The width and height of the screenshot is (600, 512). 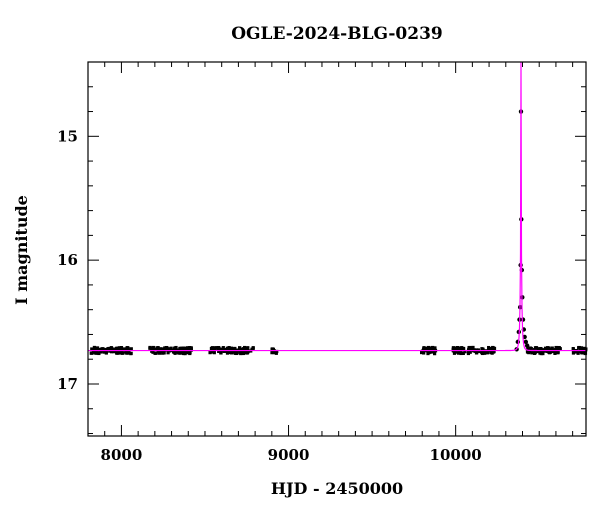 What do you see at coordinates (122, 455) in the screenshot?
I see `x-tick-label: 8000` at bounding box center [122, 455].